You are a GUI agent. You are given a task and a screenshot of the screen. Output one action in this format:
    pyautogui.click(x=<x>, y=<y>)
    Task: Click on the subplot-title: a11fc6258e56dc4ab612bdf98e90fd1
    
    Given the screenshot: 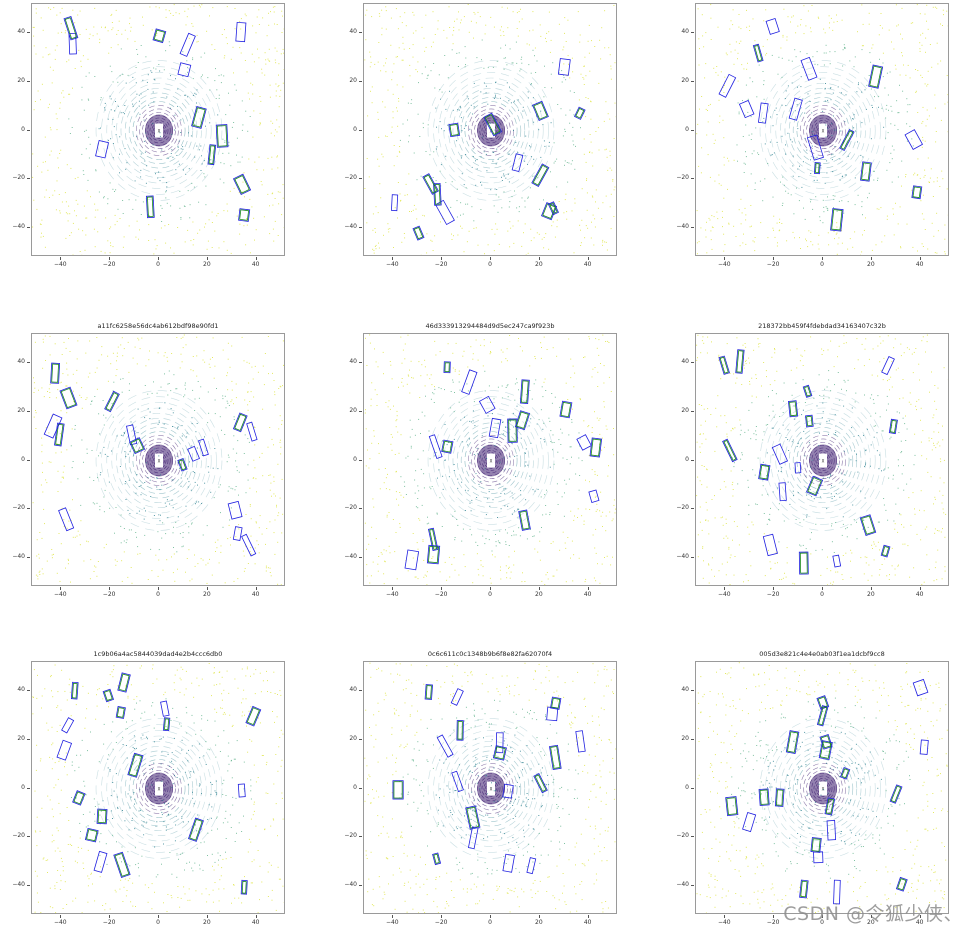 What is the action you would take?
    pyautogui.click(x=158, y=326)
    